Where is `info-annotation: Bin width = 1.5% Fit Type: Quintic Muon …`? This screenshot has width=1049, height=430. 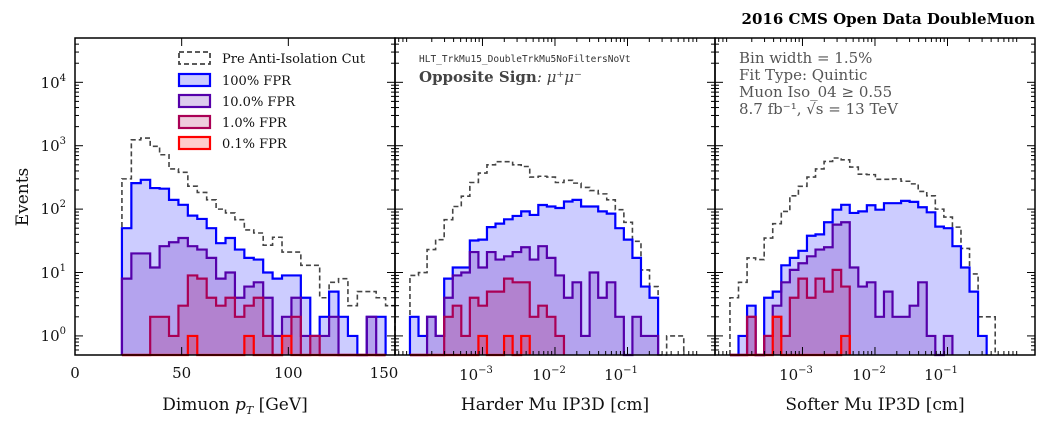 info-annotation: Bin width = 1.5% Fit Type: Quintic Muon … is located at coordinates (819, 83).